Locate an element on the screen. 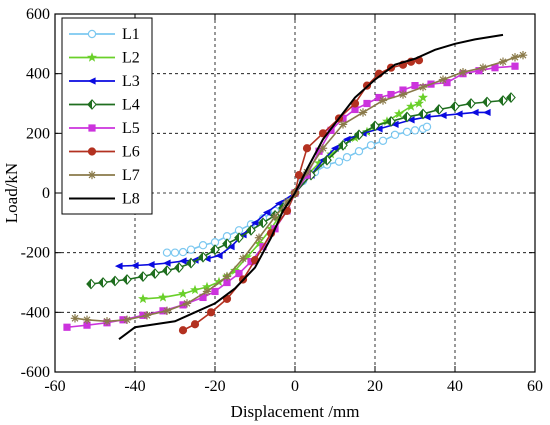 The height and width of the screenshot is (425, 550). legend-label: L4 is located at coordinates (131, 105).